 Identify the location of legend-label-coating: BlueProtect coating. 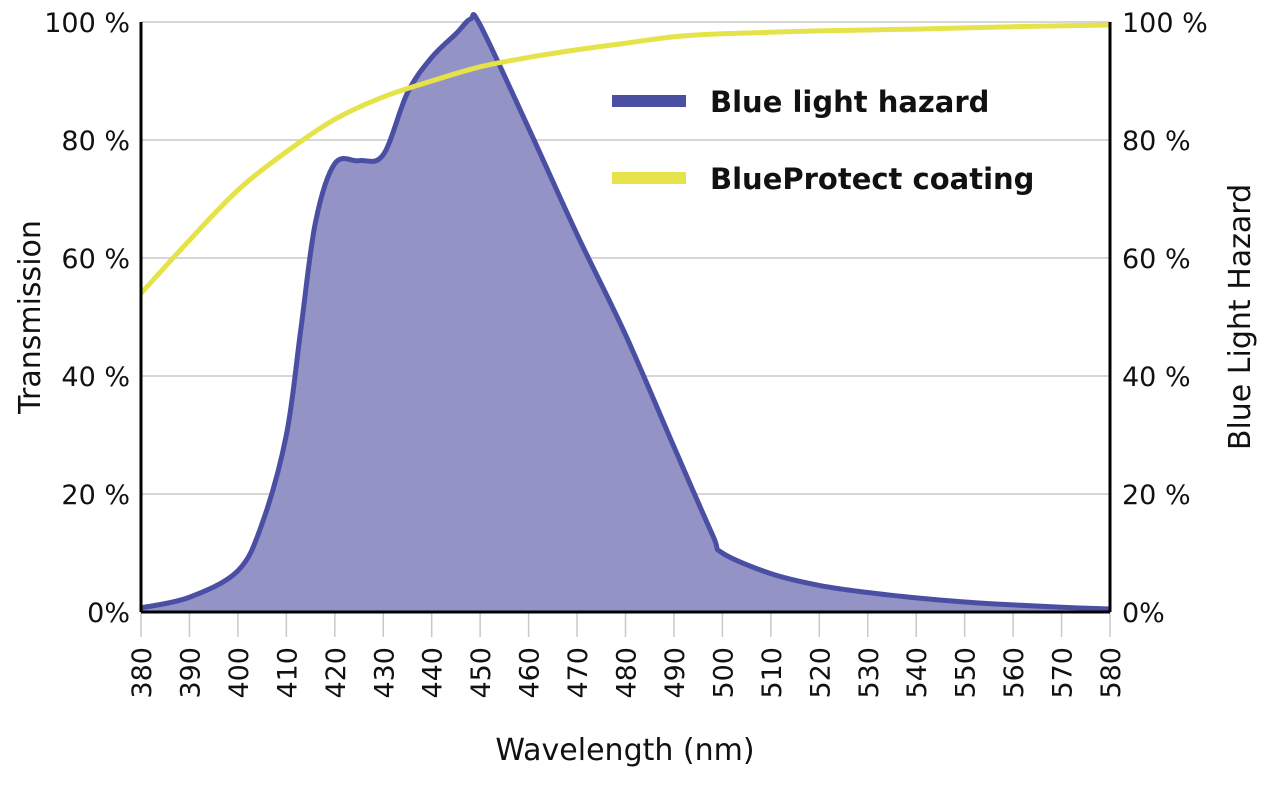
(872, 179).